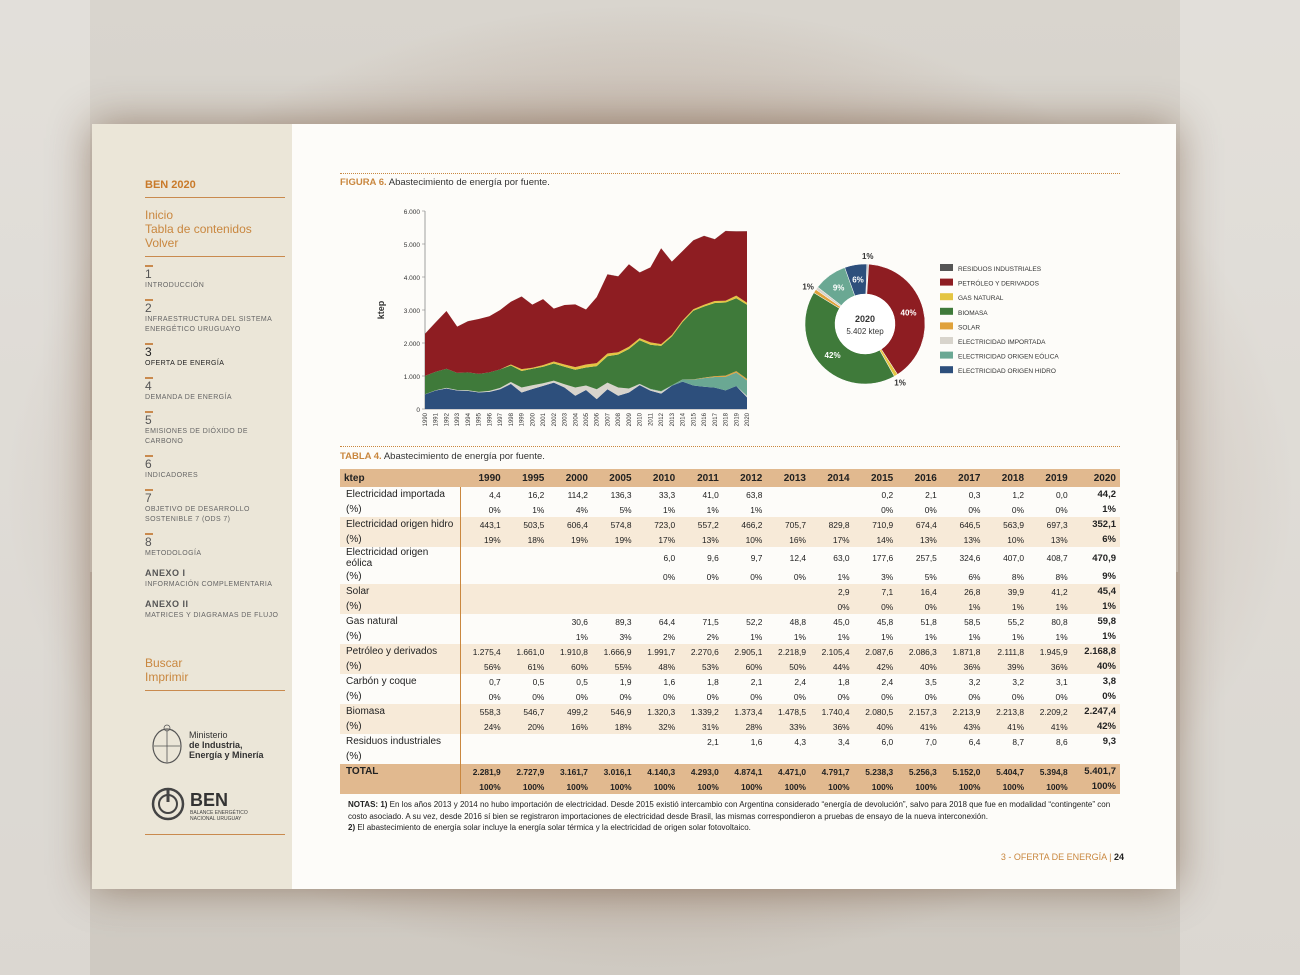  Describe the element at coordinates (754, 621) in the screenshot. I see `table-cell: 52,2` at that location.